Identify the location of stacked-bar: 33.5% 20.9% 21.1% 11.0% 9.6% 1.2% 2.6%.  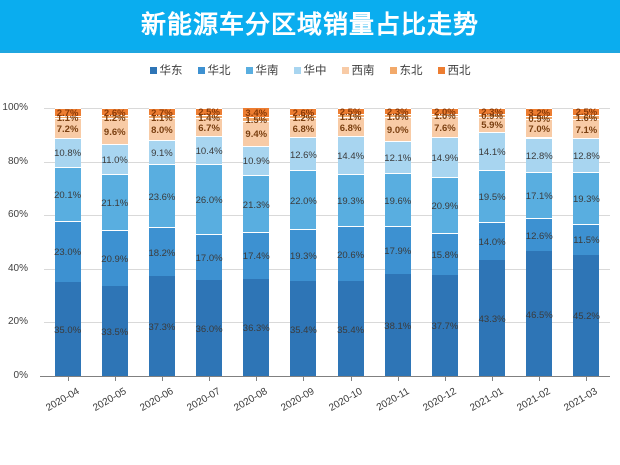
(114, 242).